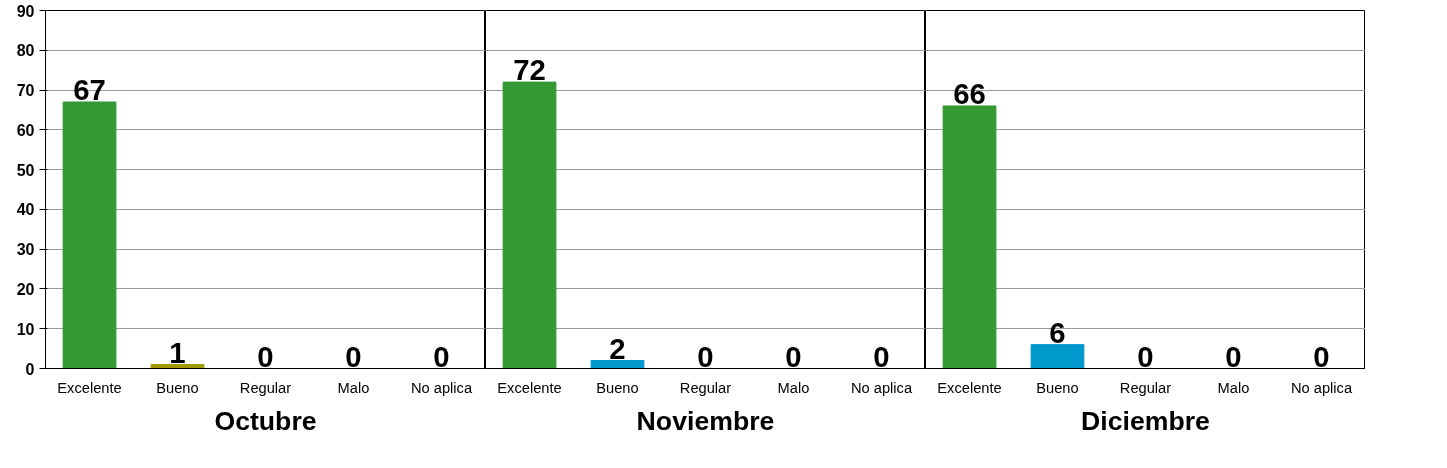 The width and height of the screenshot is (1447, 468). Describe the element at coordinates (25, 91) in the screenshot. I see `y-tick-label: 70` at that location.